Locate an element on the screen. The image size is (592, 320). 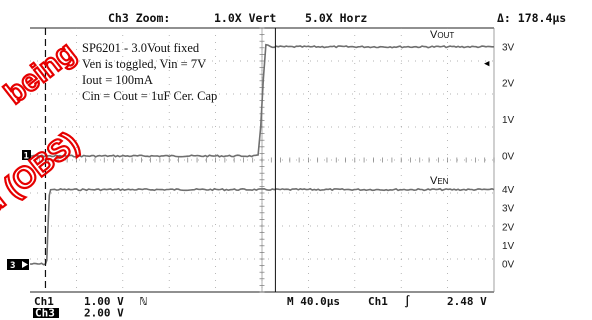
ven-series-label: VEN is located at coordinates (439, 181).